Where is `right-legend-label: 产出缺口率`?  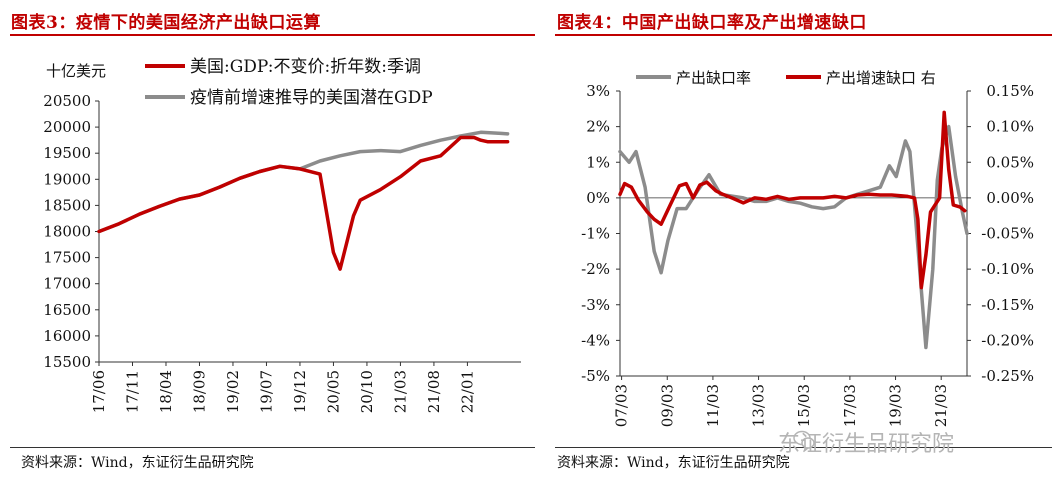
right-legend-label: 产出缺口率 is located at coordinates (713, 78).